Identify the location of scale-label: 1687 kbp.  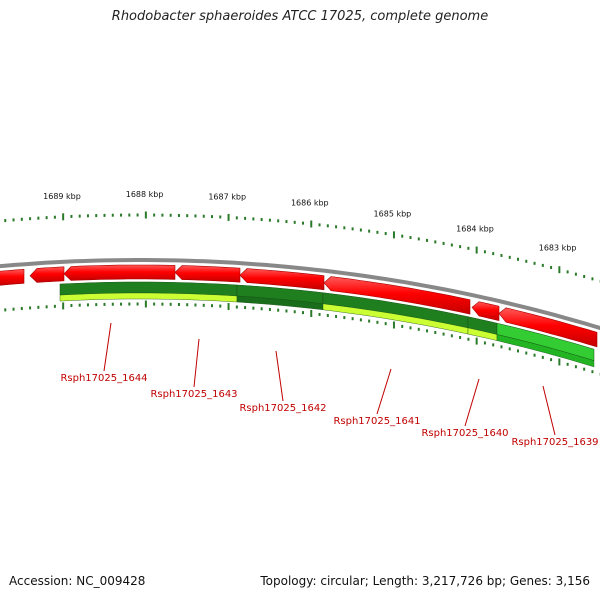
(227, 196).